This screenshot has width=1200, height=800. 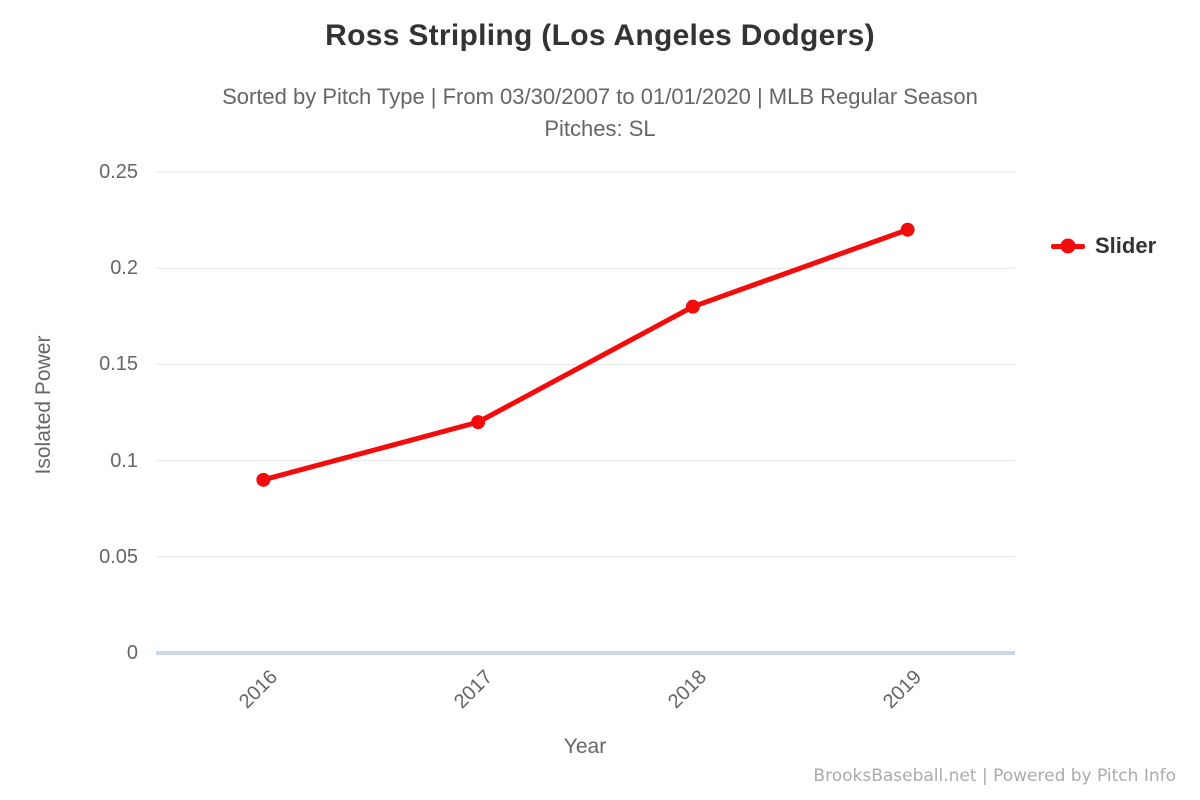 What do you see at coordinates (600, 35) in the screenshot?
I see `chart-title: Ross Stripling (Los Angeles Dodgers)` at bounding box center [600, 35].